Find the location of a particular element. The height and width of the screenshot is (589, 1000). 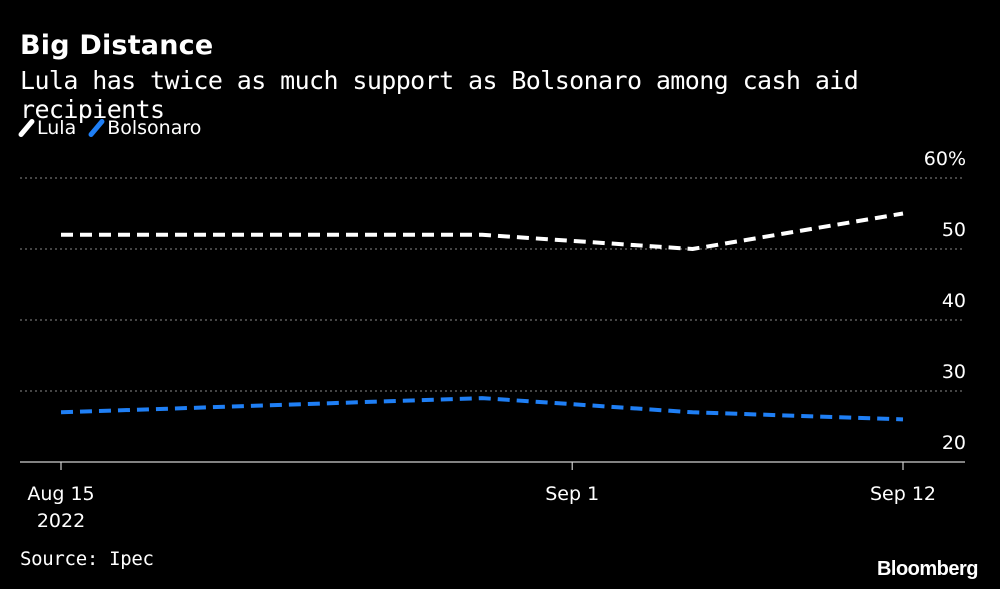

y-tick-label-50: 50 is located at coordinates (954, 230).